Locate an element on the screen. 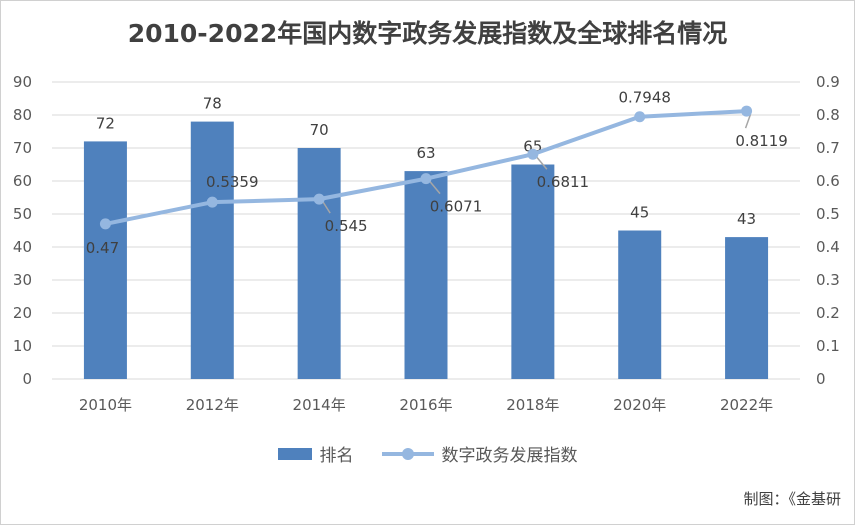  x-axis-tick: 2016年 is located at coordinates (425, 405).